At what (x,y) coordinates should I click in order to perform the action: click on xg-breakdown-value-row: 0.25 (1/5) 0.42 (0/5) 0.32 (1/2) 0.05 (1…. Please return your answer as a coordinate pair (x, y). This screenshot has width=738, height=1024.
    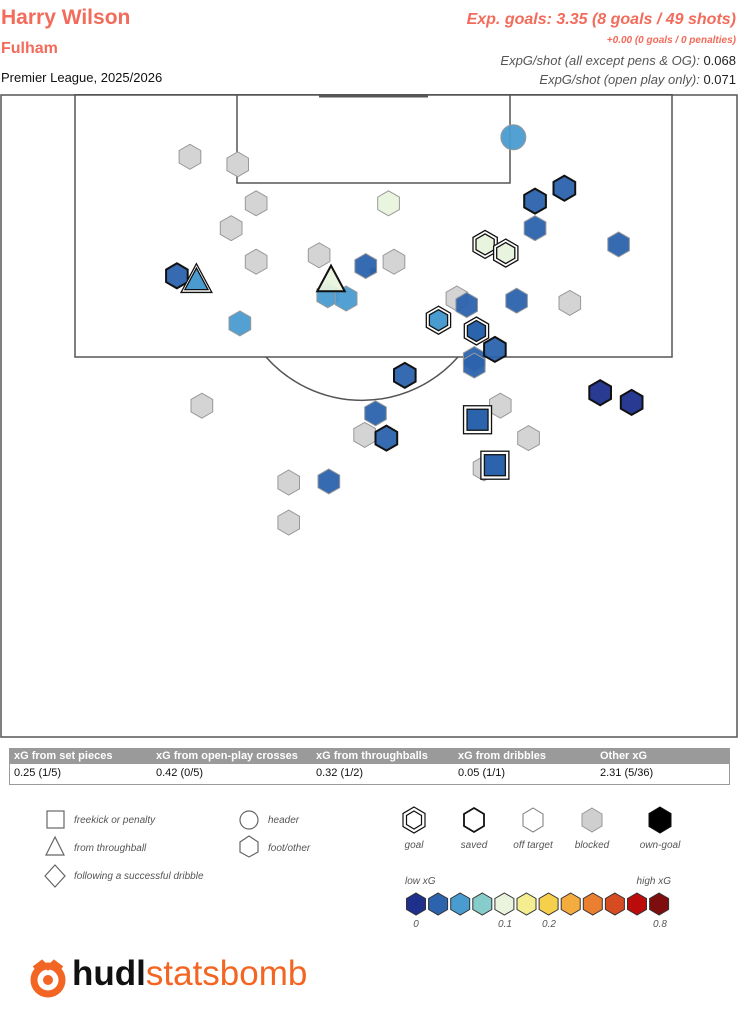
    Looking at the image, I should click on (369, 773).